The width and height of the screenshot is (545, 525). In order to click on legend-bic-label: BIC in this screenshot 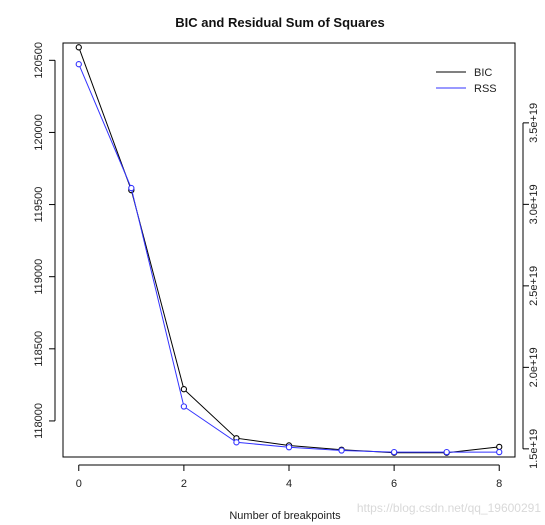, I will do `click(483, 73)`.